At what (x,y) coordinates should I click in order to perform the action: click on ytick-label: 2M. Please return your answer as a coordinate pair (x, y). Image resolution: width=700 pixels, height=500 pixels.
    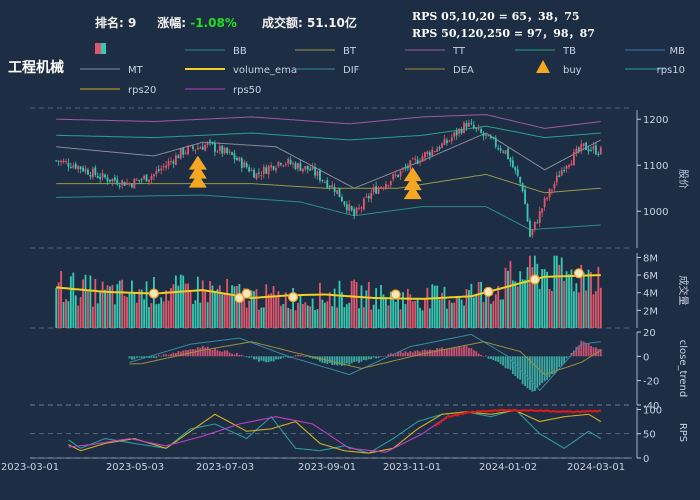
    Looking at the image, I should click on (650, 311).